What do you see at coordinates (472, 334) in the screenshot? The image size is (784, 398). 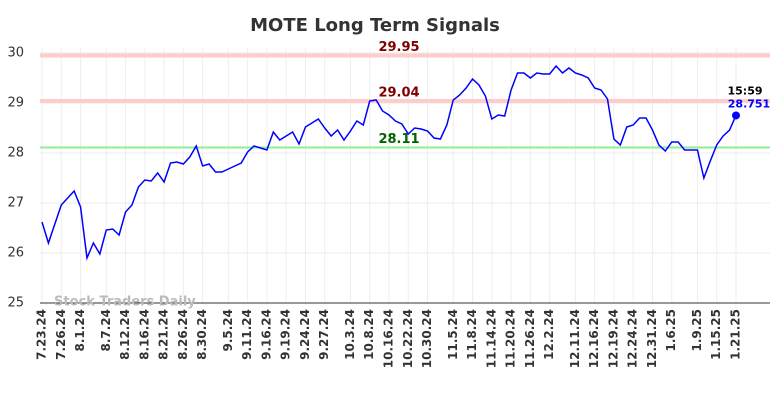 I see `x-tick-label: 11.8.24` at bounding box center [472, 334].